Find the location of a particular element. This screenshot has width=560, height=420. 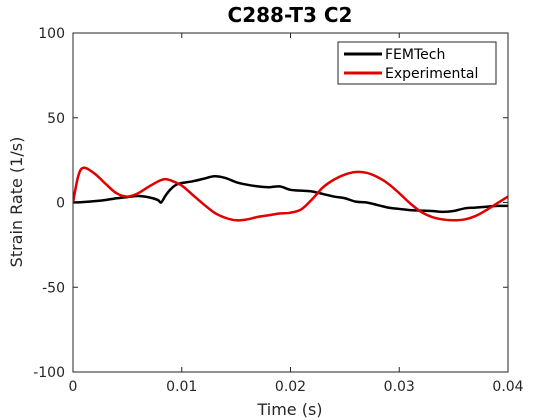

legend-label-femtech: FEMTech is located at coordinates (415, 55).